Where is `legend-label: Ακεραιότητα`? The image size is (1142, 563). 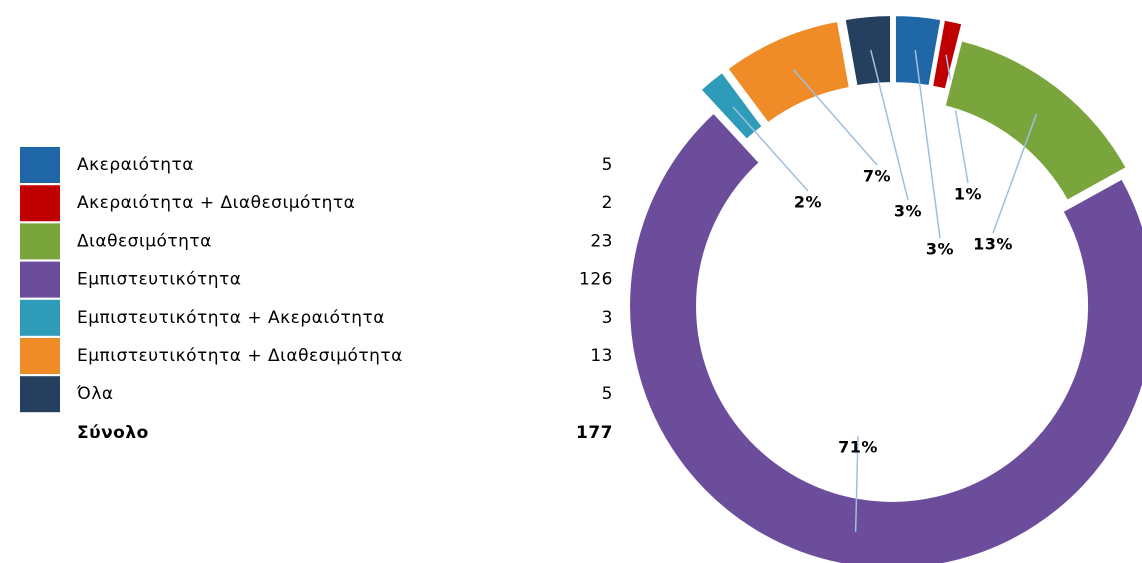 legend-label: Ακεραιότητα is located at coordinates (135, 165).